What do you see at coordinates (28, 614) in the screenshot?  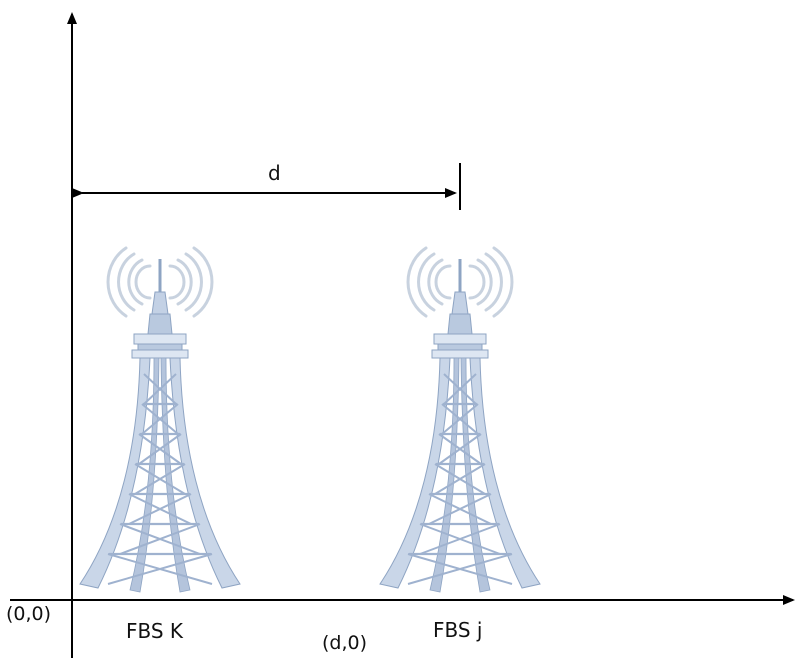 I see `origin-label: (0,0)` at bounding box center [28, 614].